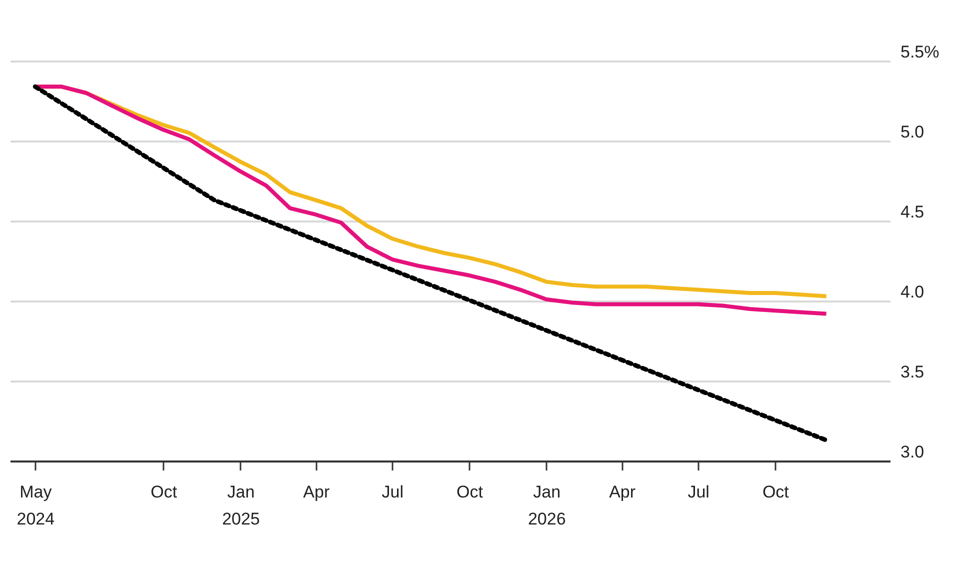  What do you see at coordinates (912, 372) in the screenshot?
I see `y-tick-label: 3.5` at bounding box center [912, 372].